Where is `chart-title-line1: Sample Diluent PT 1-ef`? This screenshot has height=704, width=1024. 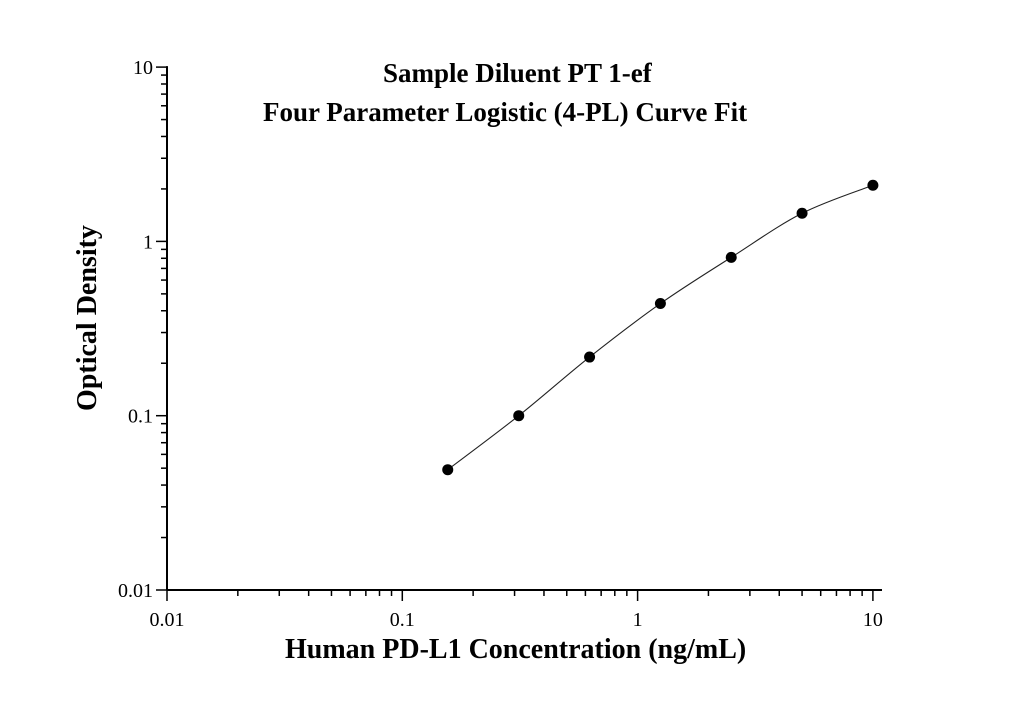
chart-title-line1: Sample Diluent PT 1-ef is located at coordinates (517, 73).